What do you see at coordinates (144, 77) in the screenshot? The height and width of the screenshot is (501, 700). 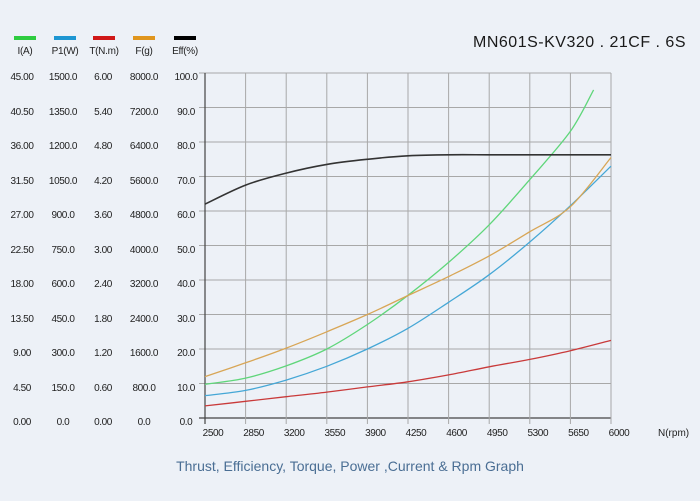 I see `y-tick-label: 8000.0` at bounding box center [144, 77].